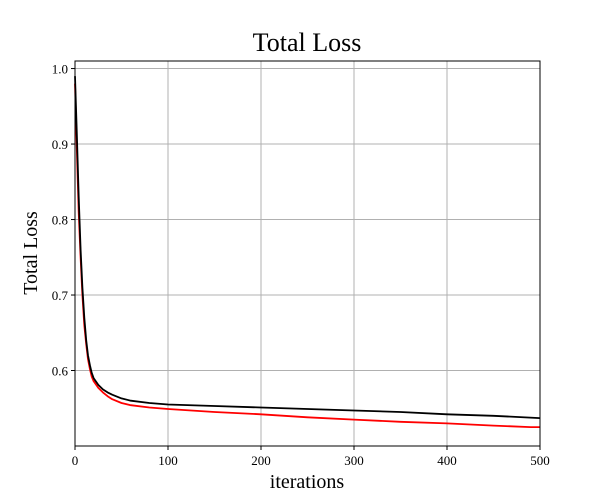 Image resolution: width=600 pixels, height=500 pixels. What do you see at coordinates (168, 460) in the screenshot?
I see `x-tick-label: 100` at bounding box center [168, 460].